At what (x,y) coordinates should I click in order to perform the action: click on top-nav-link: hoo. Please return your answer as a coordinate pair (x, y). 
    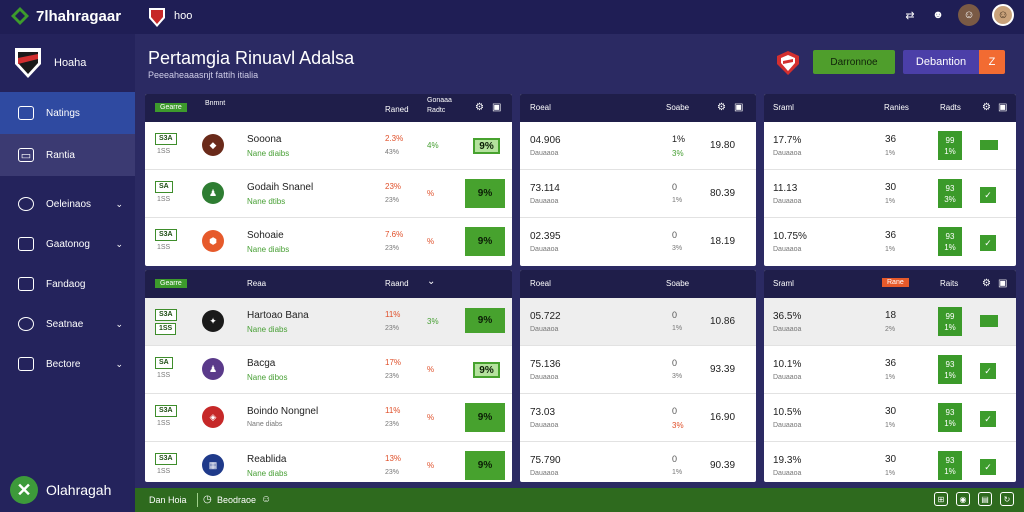
    Looking at the image, I should click on (183, 16).